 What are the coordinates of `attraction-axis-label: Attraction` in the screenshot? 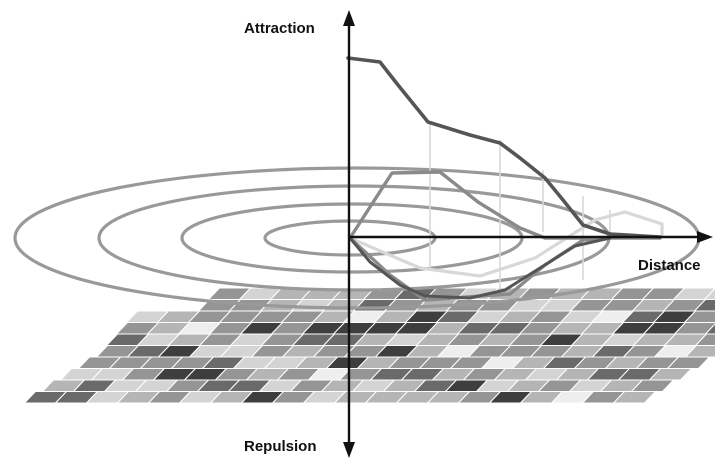 It's located at (279, 28).